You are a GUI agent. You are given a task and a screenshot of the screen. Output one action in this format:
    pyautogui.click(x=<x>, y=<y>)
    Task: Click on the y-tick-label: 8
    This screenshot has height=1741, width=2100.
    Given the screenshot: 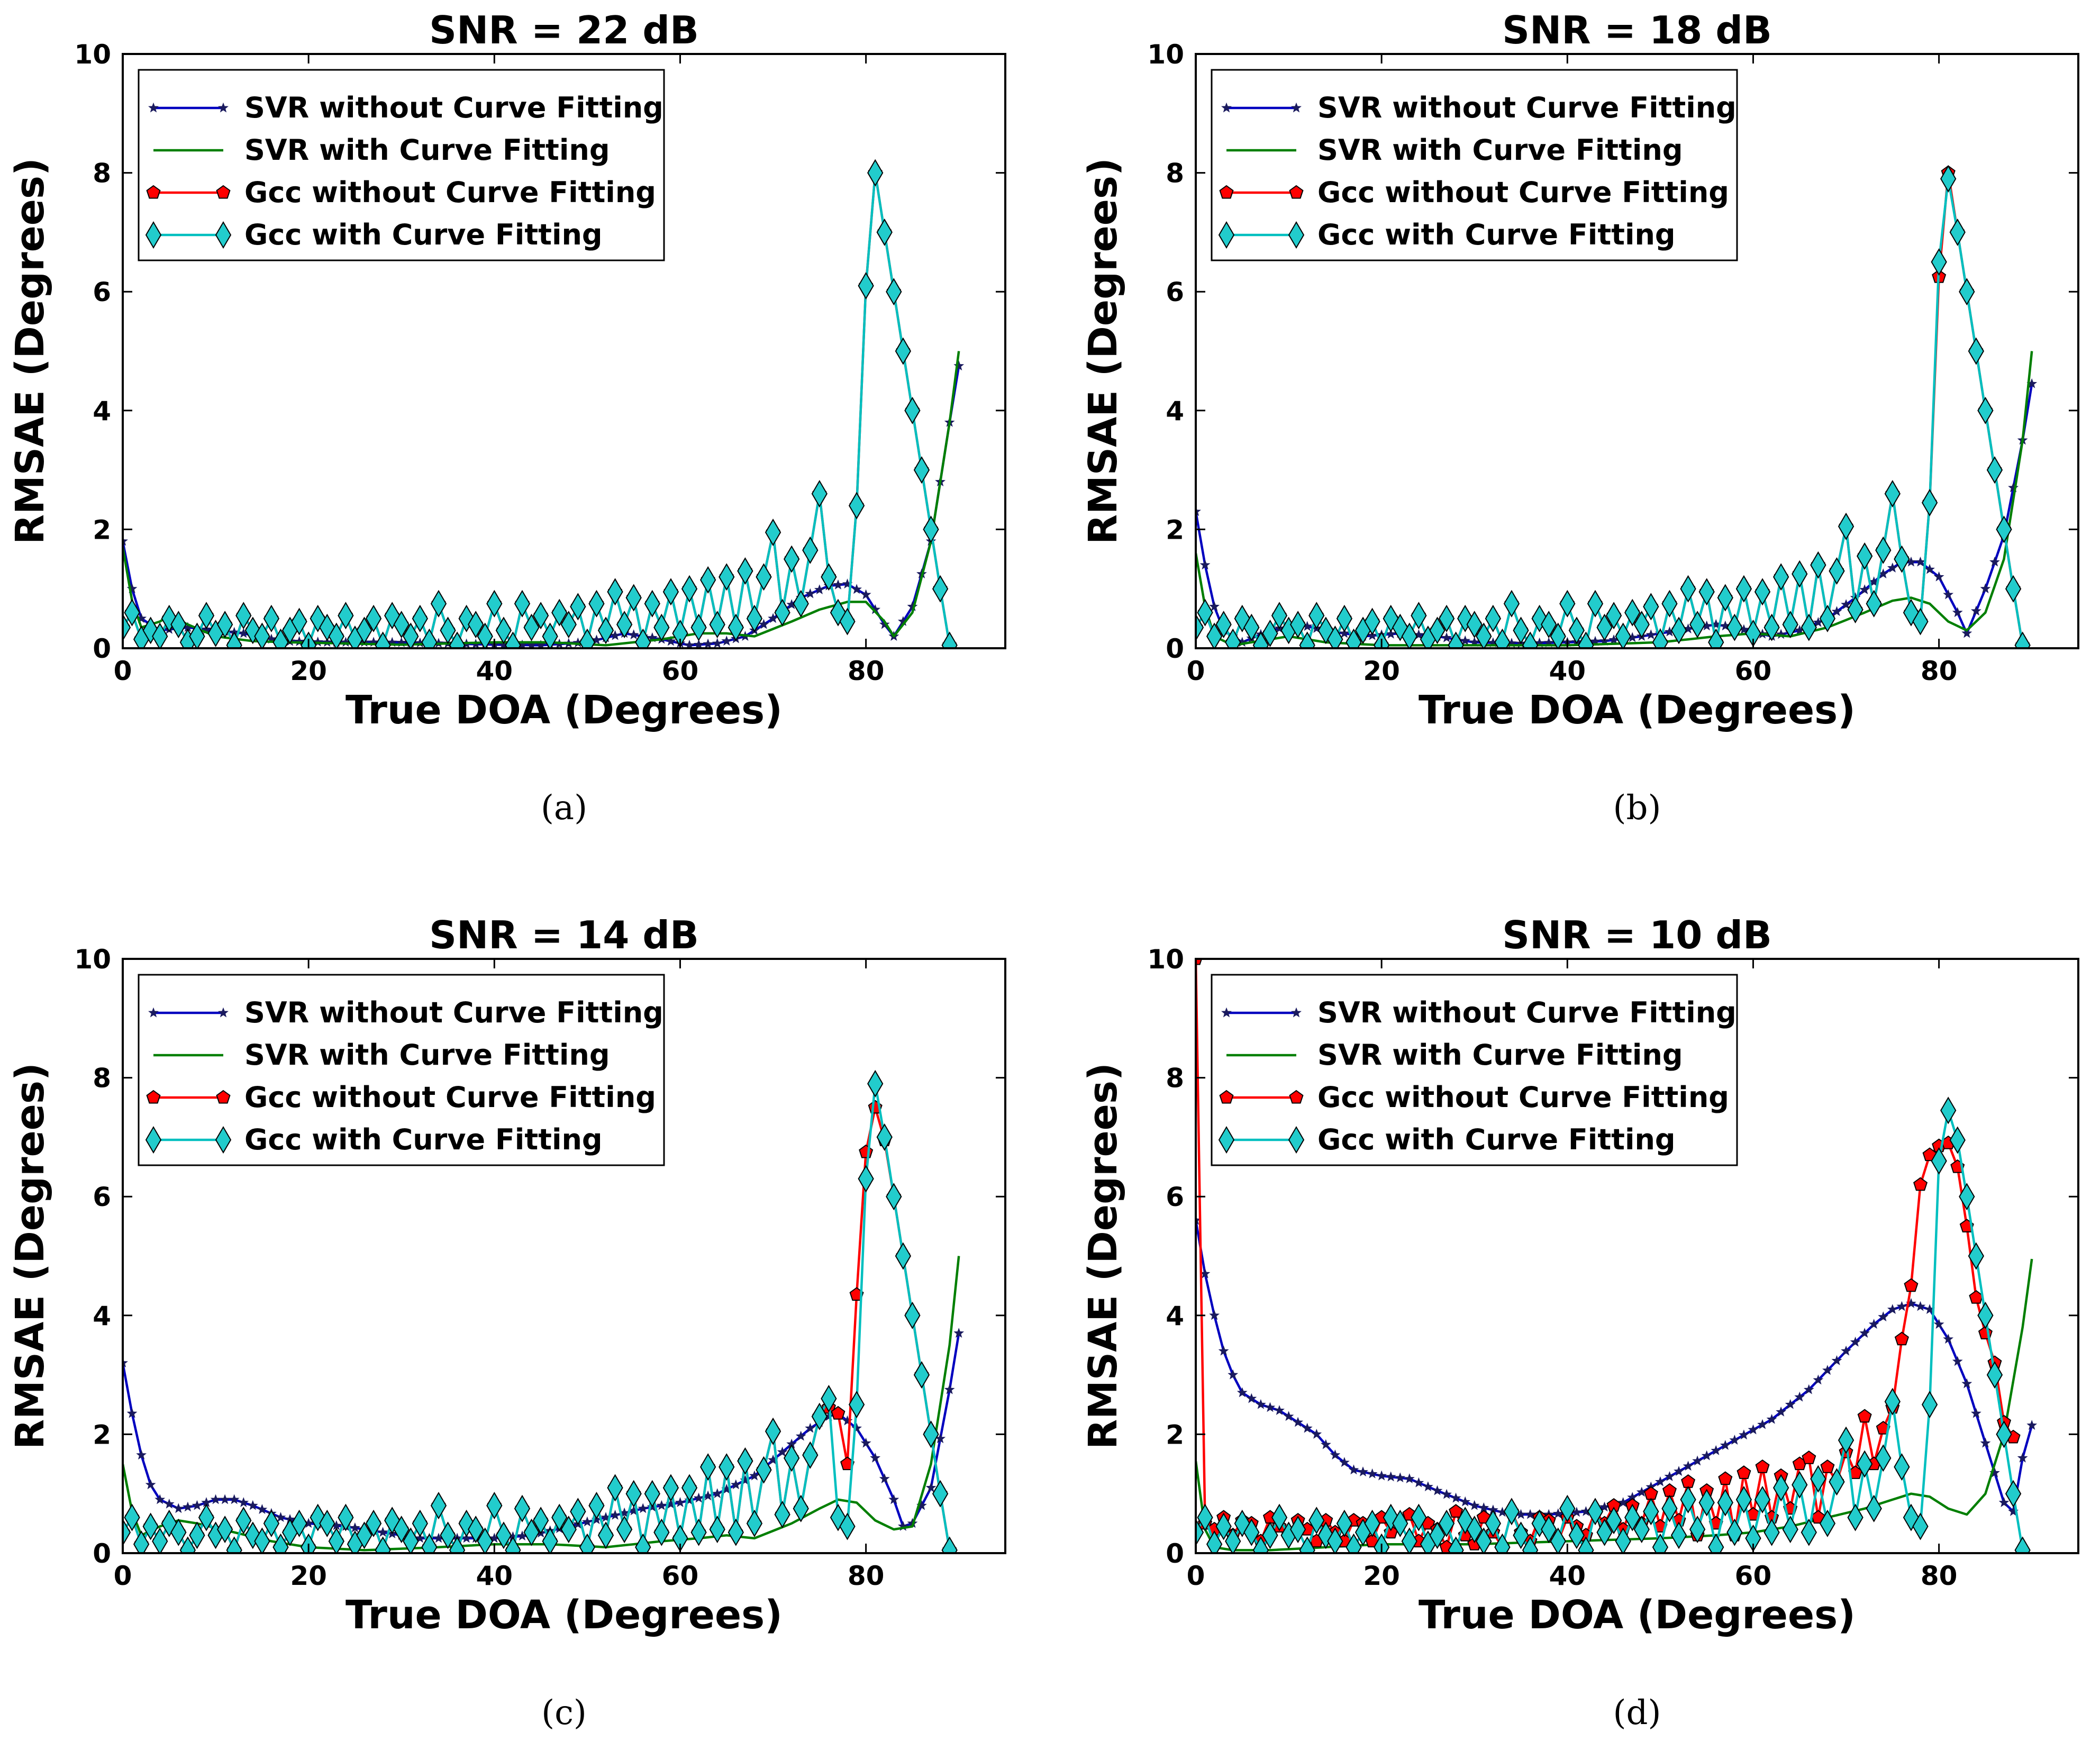 What is the action you would take?
    pyautogui.click(x=1175, y=173)
    